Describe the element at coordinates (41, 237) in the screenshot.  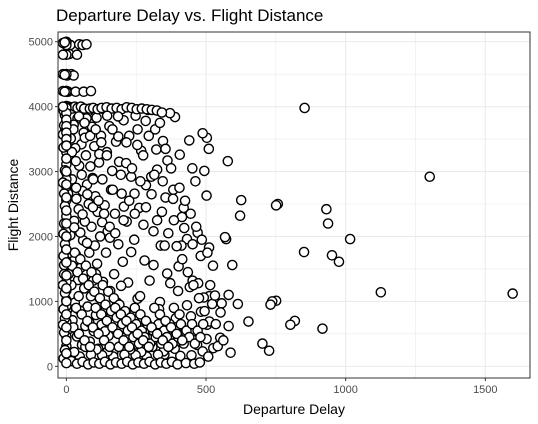
I see `y-tick-label-2: 2000` at that location.